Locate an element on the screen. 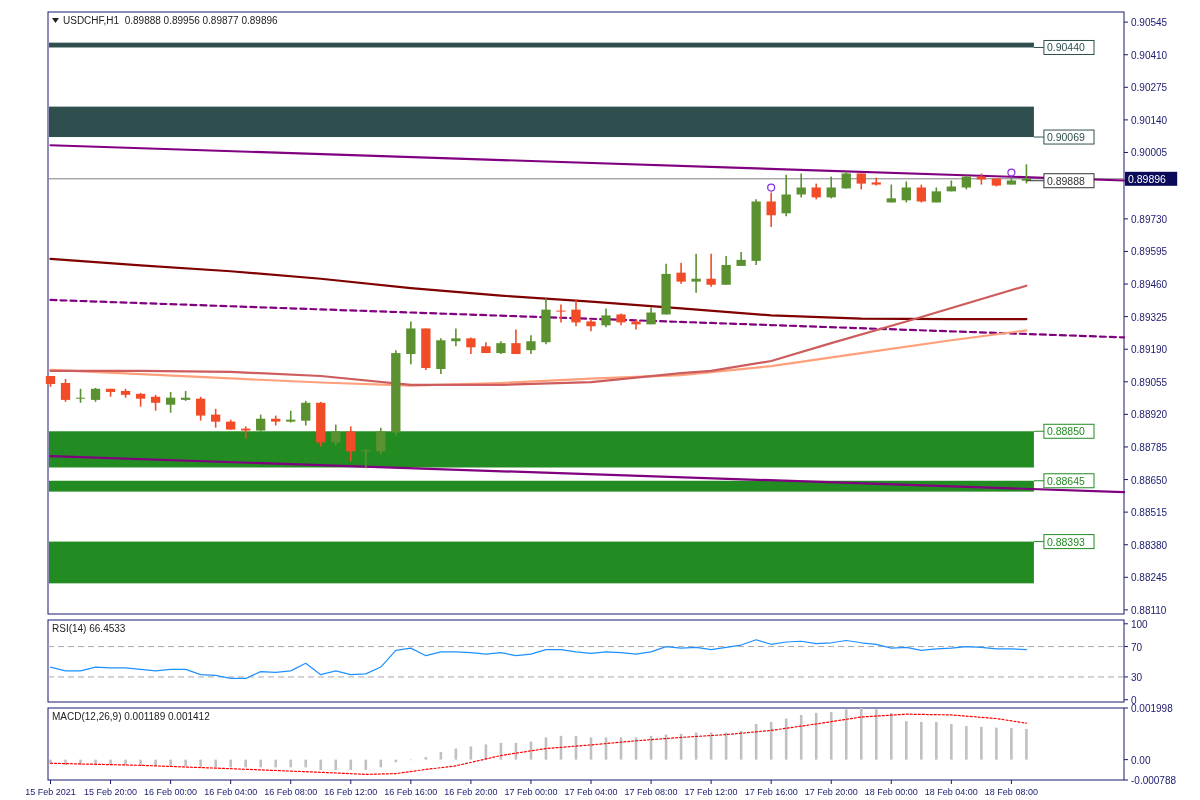 The height and width of the screenshot is (800, 1200). ref-line-label: 0.89896 is located at coordinates (1147, 178).